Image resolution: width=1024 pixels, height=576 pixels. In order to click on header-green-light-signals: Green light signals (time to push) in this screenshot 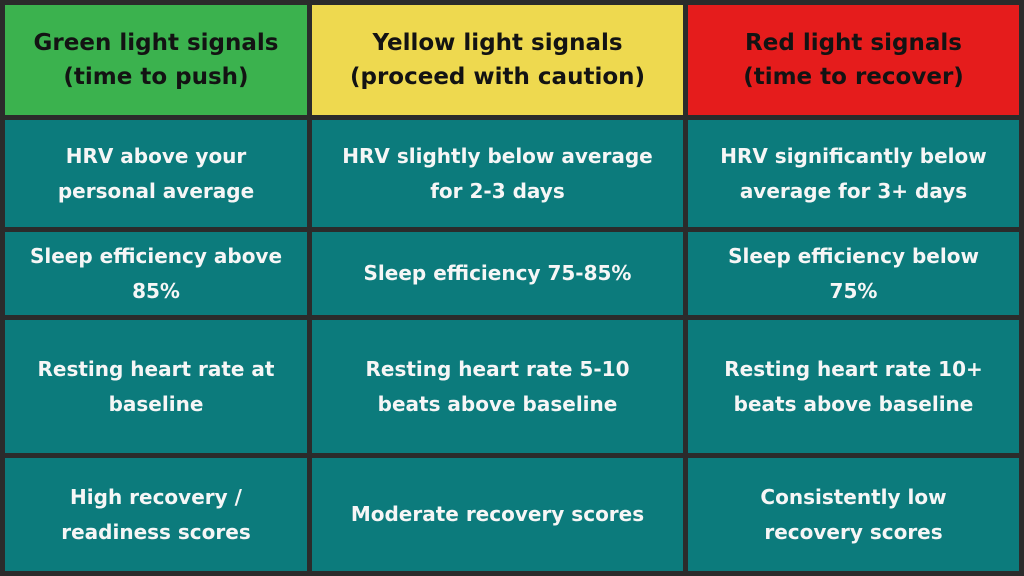, I will do `click(156, 60)`.